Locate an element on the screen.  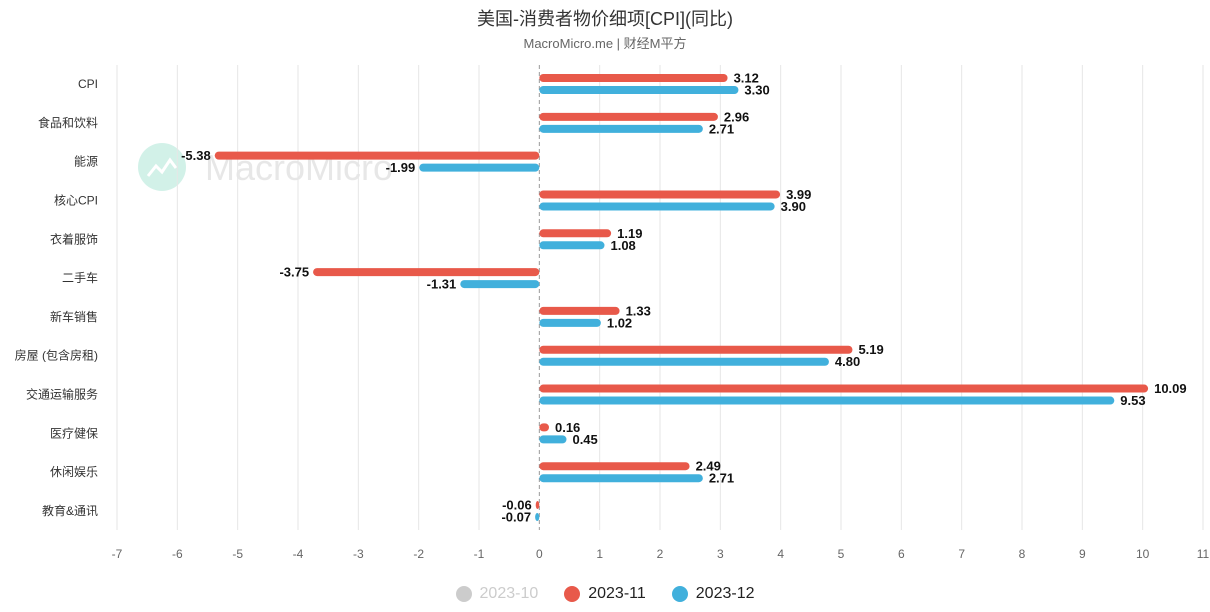
y-category-label: 新车销售 is located at coordinates (74, 316).